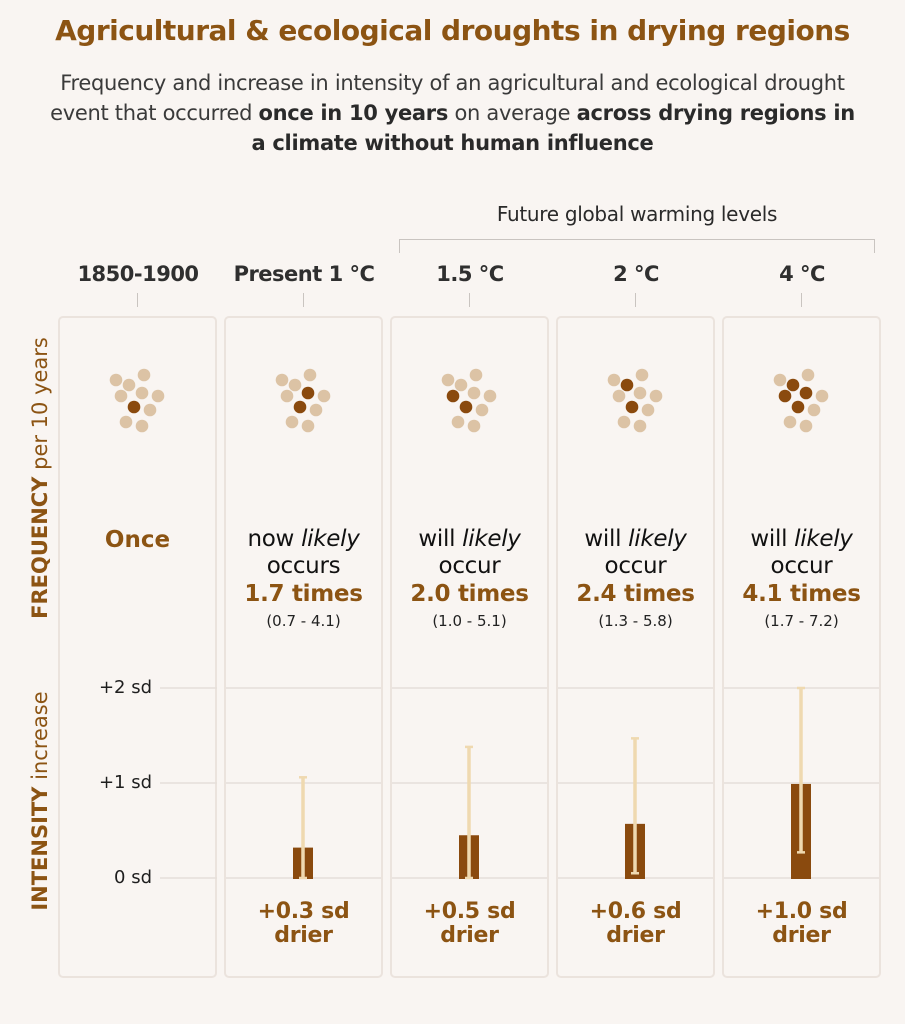 This screenshot has width=905, height=1024. Describe the element at coordinates (469, 911) in the screenshot. I see `intensity-value: +0.5 sd` at that location.